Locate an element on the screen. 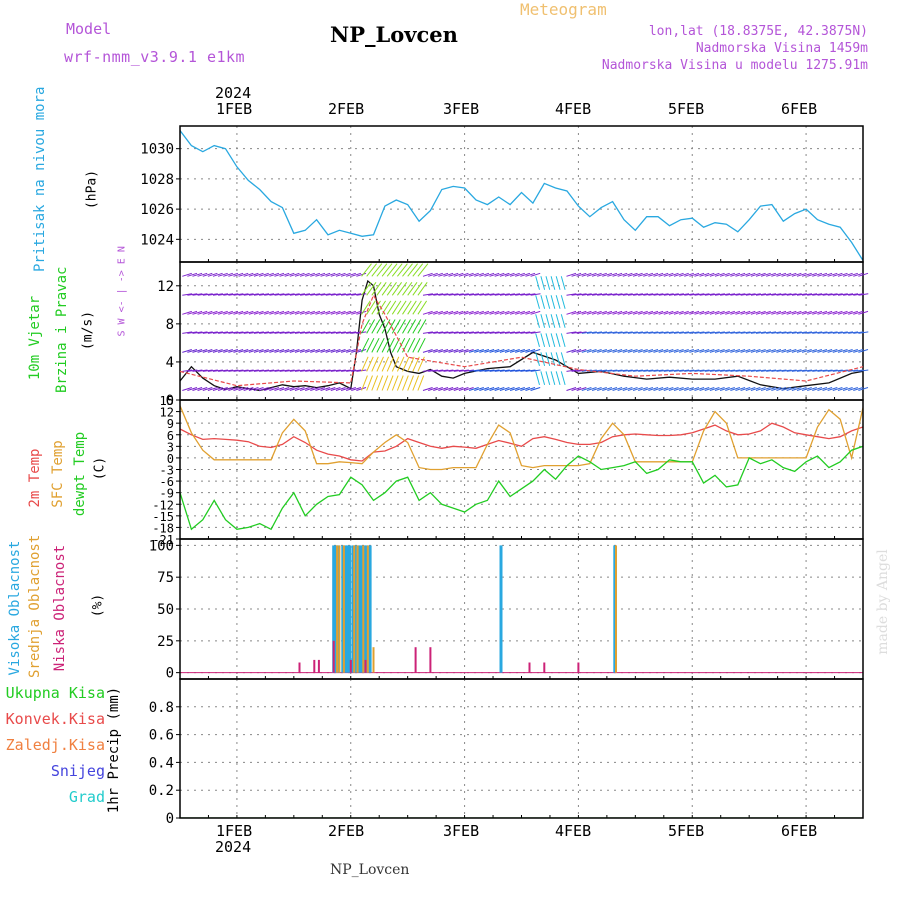  temperature-ytick-label: -6 is located at coordinates (167, 482).